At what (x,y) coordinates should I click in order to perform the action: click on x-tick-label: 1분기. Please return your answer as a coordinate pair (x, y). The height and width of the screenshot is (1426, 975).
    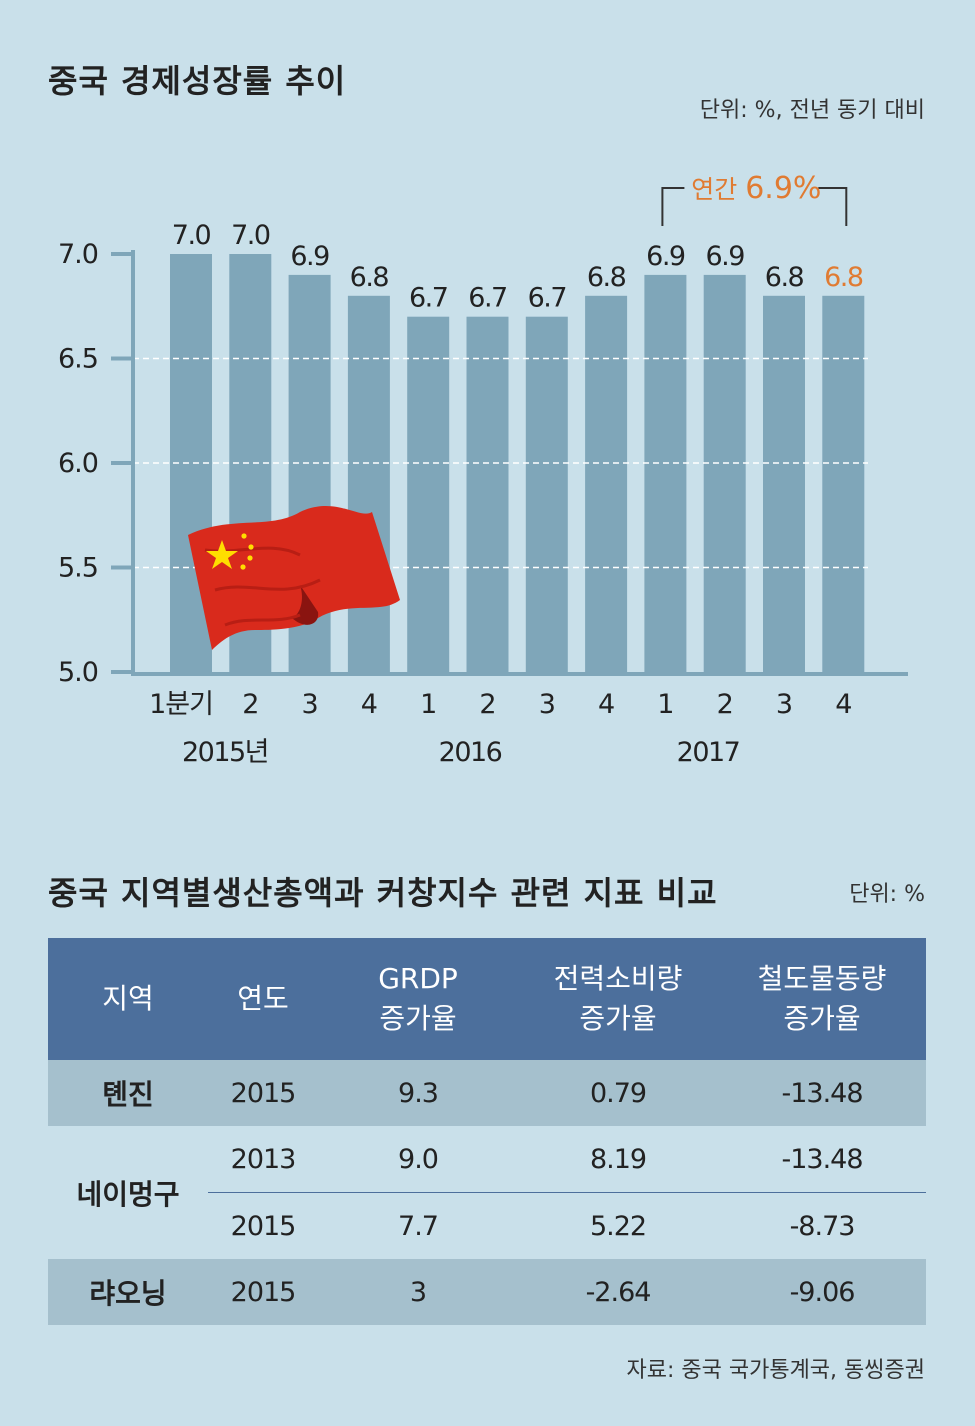
    Looking at the image, I should click on (181, 704).